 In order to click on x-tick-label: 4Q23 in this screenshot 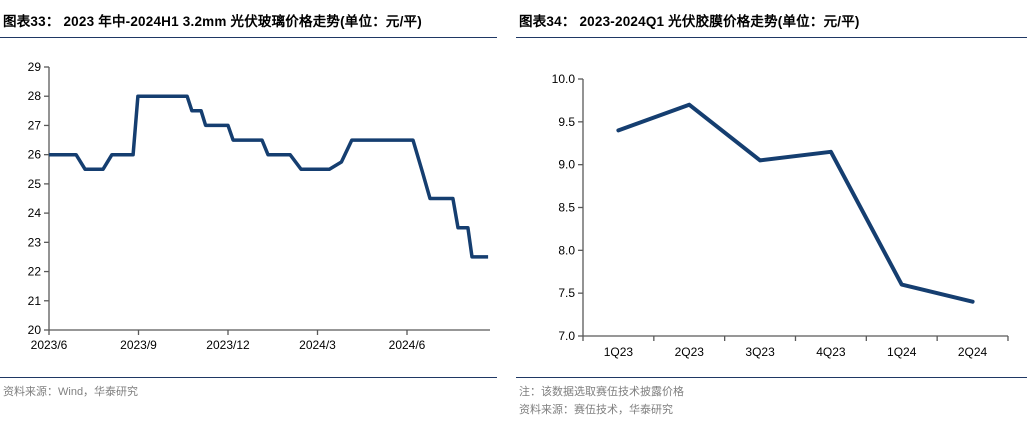, I will do `click(831, 352)`.